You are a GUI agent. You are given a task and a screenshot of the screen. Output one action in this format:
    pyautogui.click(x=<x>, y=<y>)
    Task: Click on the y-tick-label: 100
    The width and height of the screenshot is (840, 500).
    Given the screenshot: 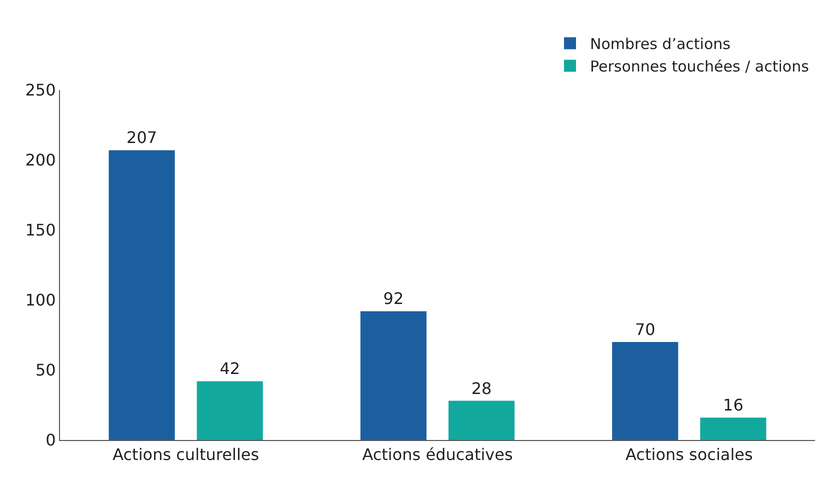 What is the action you would take?
    pyautogui.click(x=40, y=300)
    